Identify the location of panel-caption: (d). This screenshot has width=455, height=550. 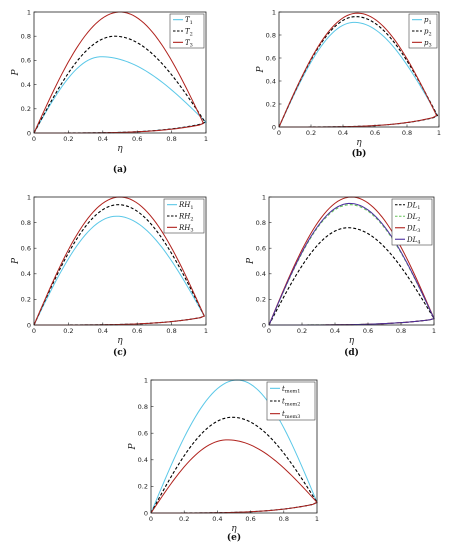
(351, 352).